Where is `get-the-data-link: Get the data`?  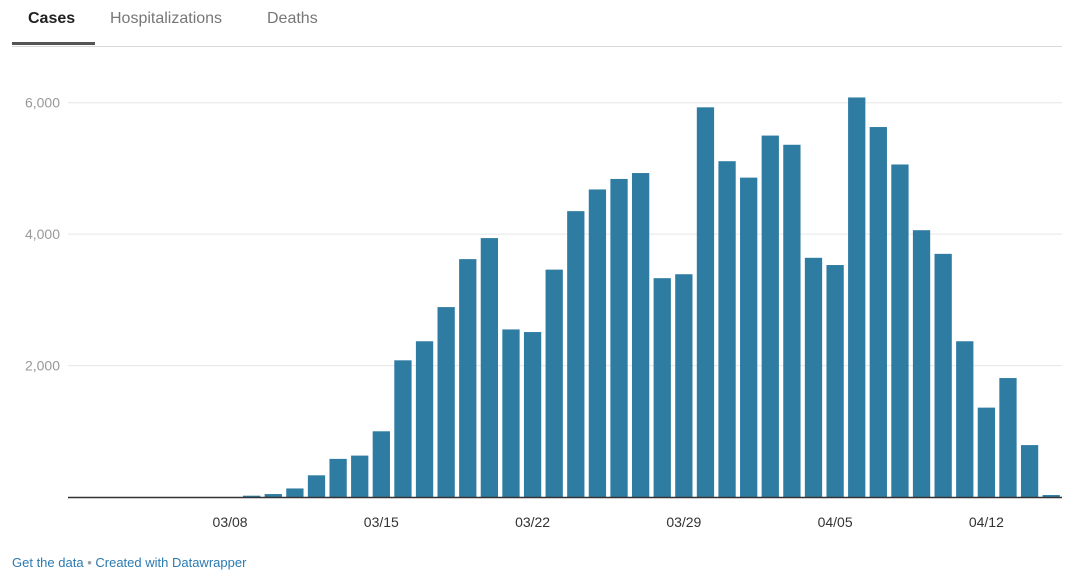
get-the-data-link: Get the data is located at coordinates (48, 562).